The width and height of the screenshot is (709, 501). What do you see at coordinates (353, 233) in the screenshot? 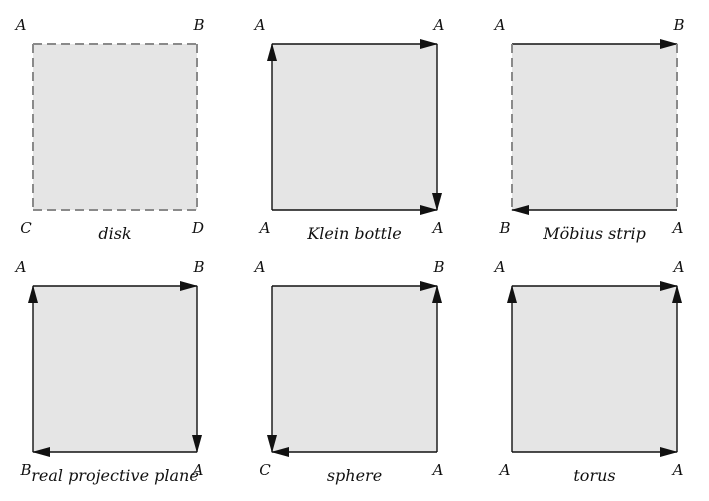
I see `caption: Klein bottle` at bounding box center [353, 233].